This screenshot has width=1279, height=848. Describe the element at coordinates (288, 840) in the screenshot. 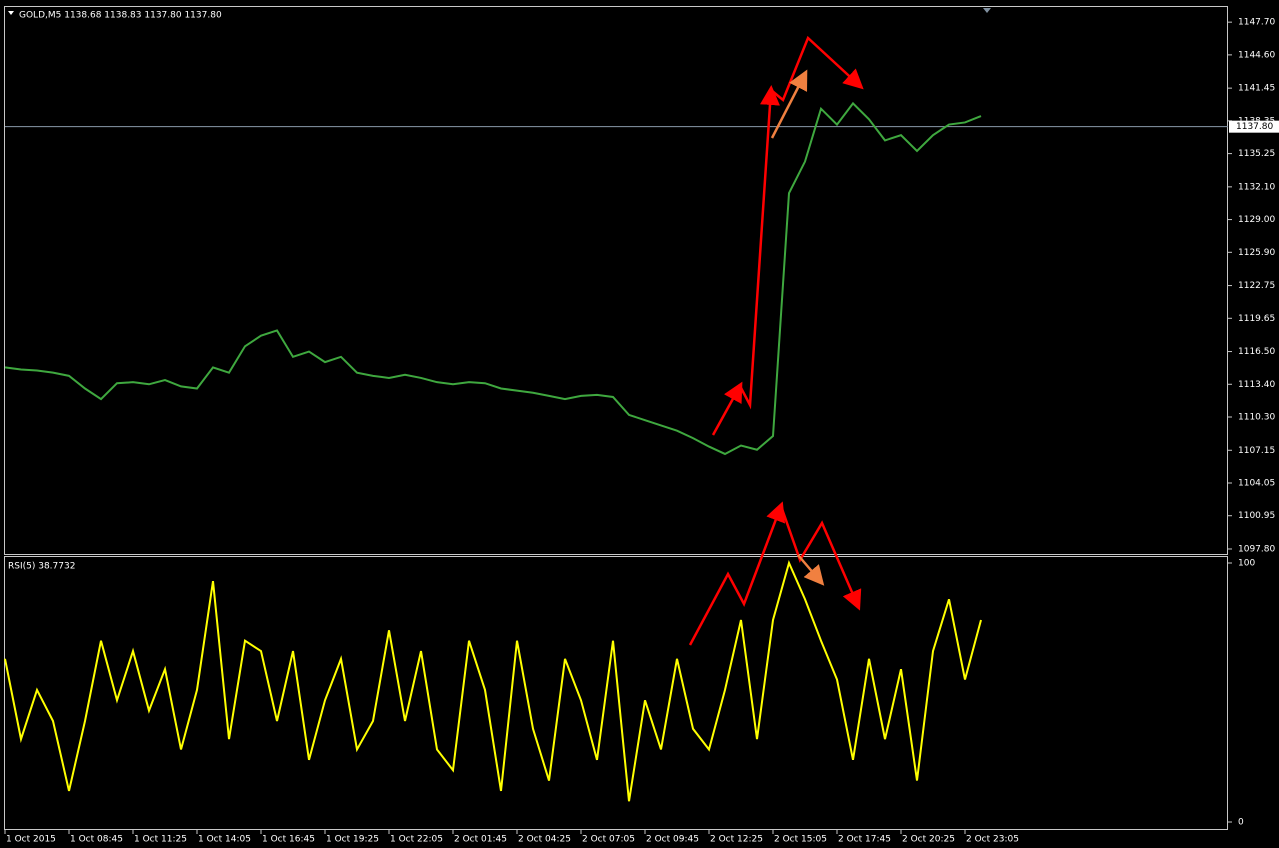

I see `x-tick-label: 1 Oct 16:45` at that location.